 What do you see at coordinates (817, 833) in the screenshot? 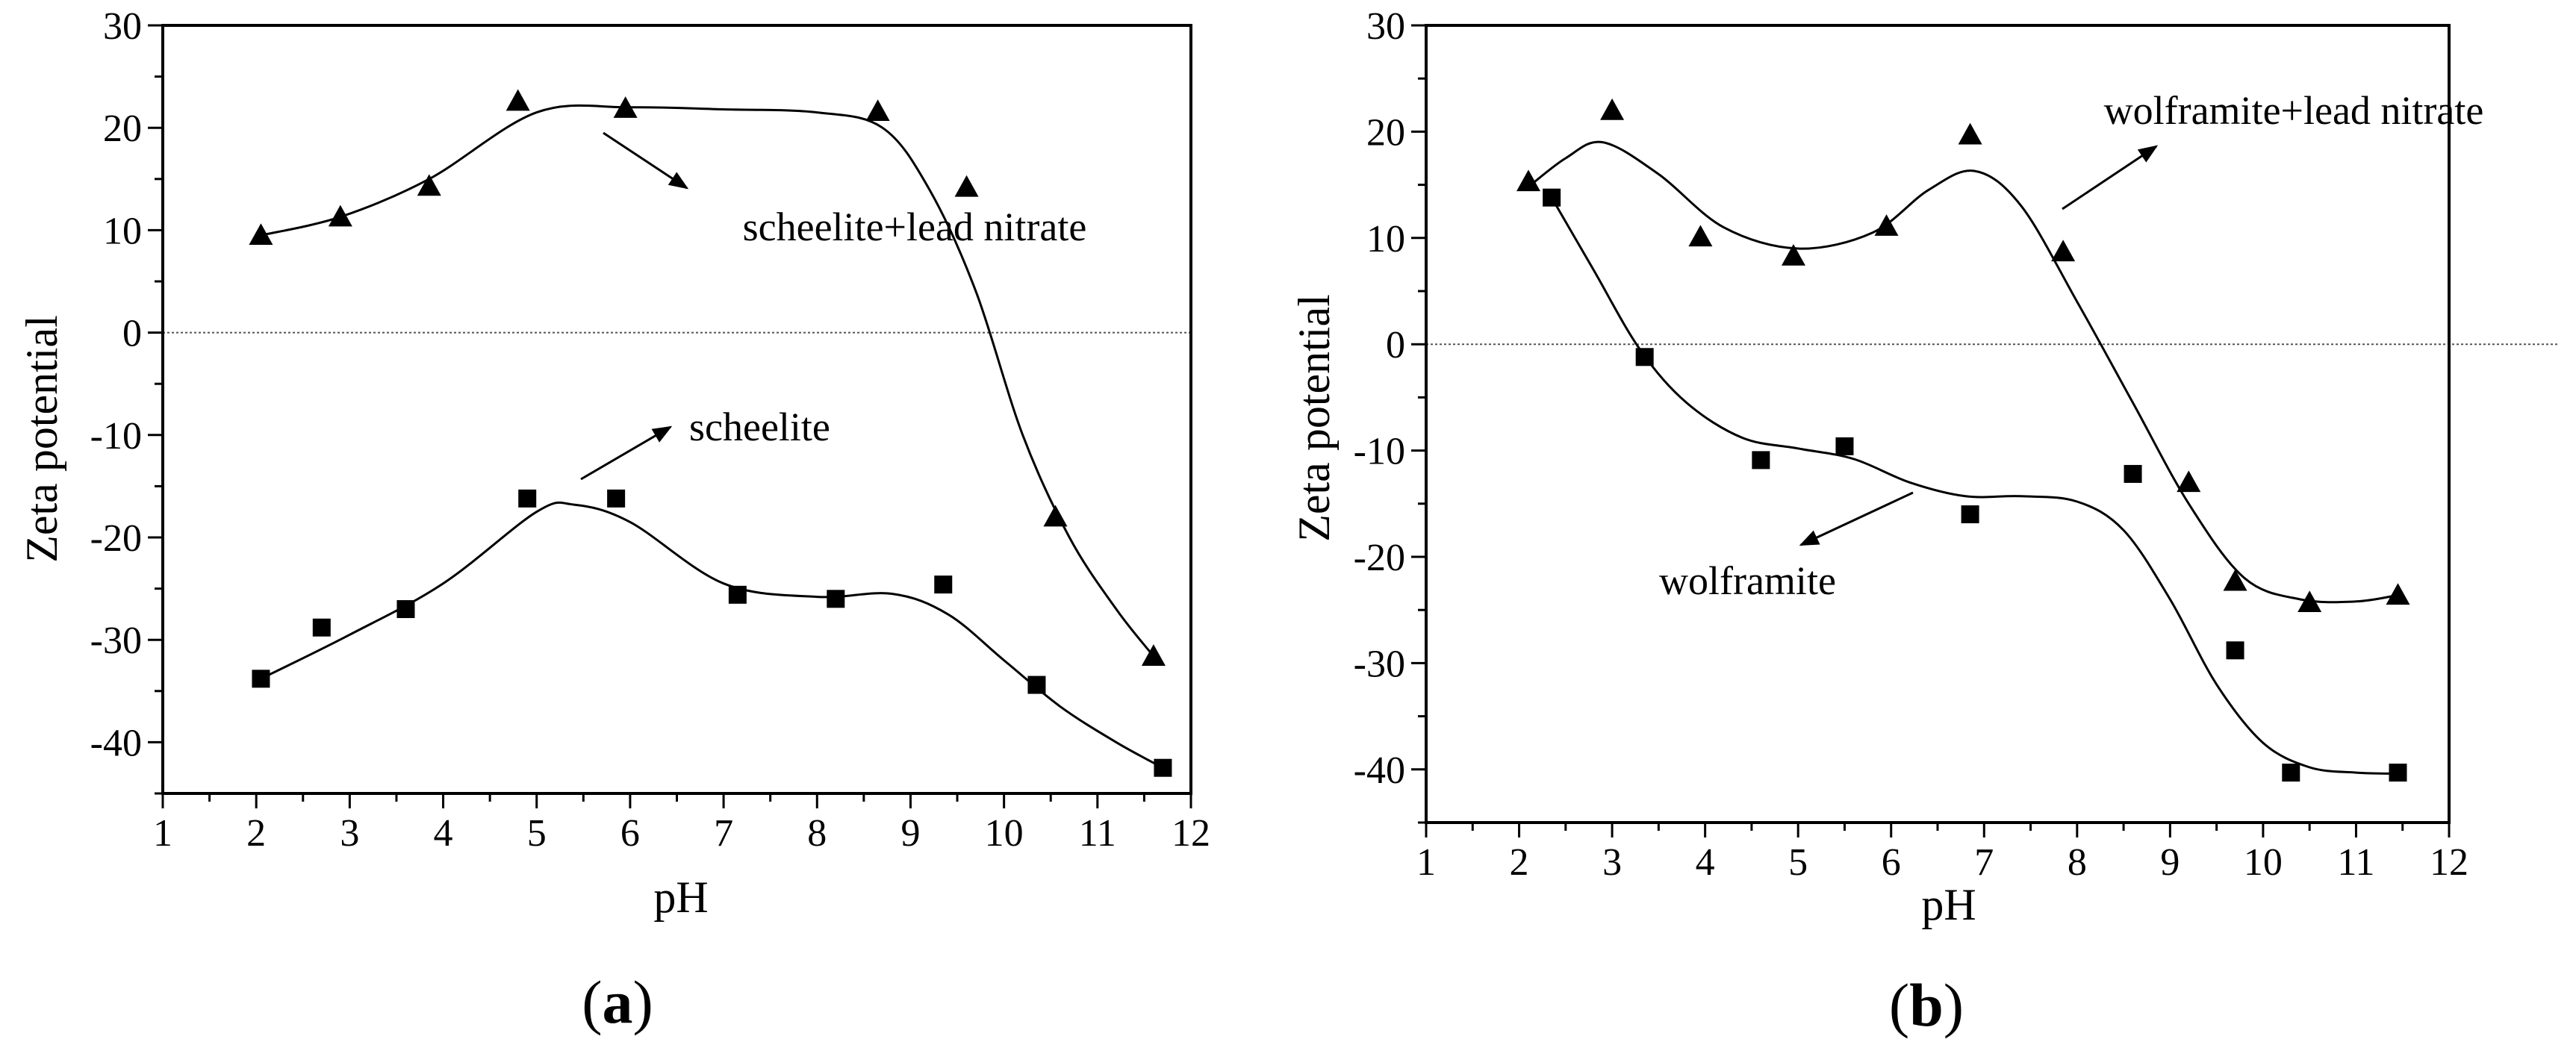
I see `panel-a-xtick-label: 8` at bounding box center [817, 833].